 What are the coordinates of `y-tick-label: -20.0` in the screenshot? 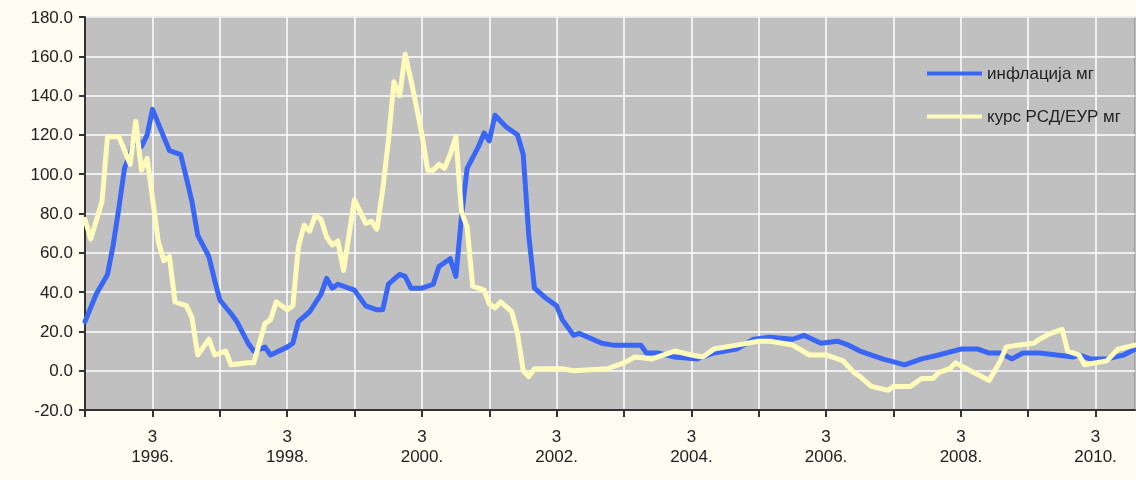 It's located at (53, 410).